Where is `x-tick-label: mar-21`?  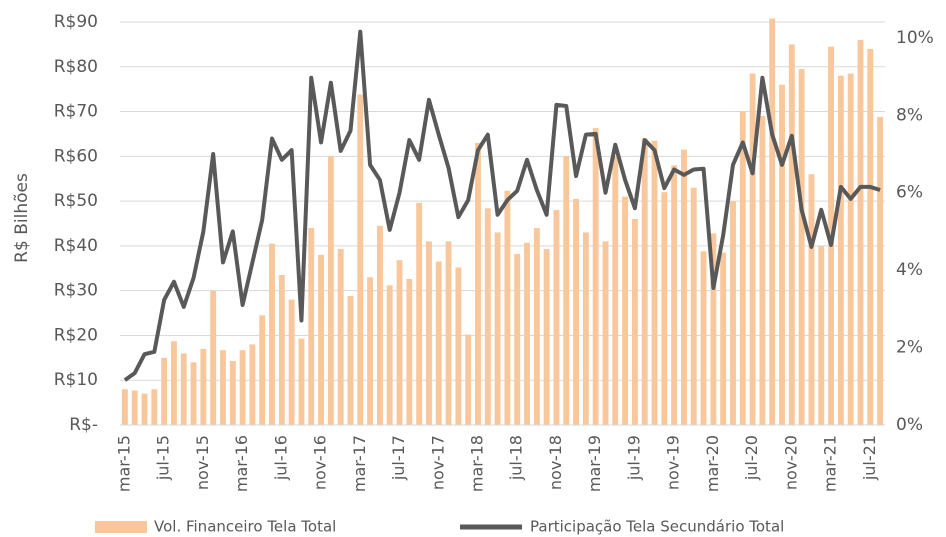 x-tick-label: mar-21 is located at coordinates (830, 463).